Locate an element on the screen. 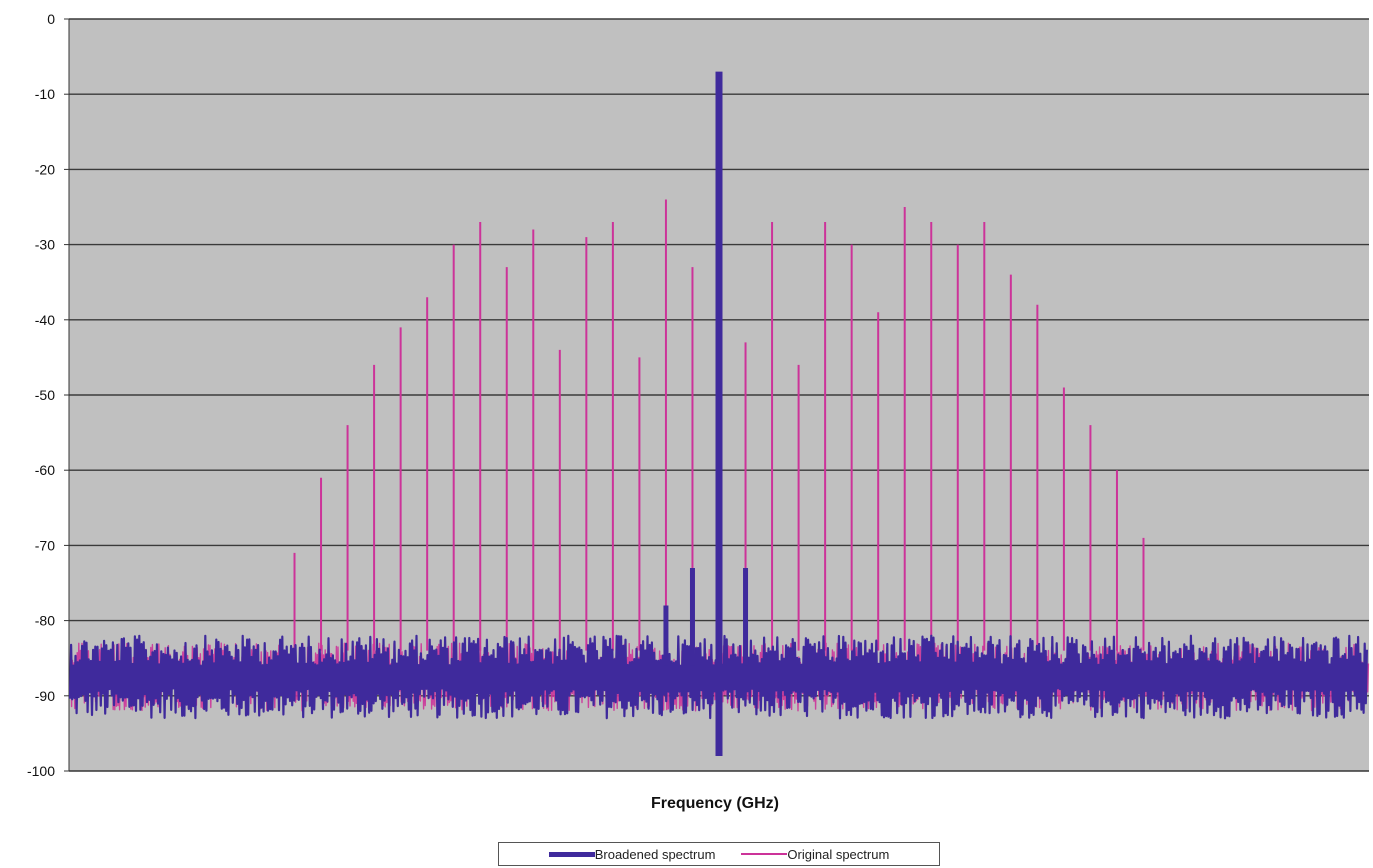 This screenshot has height=868, width=1373. y-tick-label: -50 is located at coordinates (45, 395).